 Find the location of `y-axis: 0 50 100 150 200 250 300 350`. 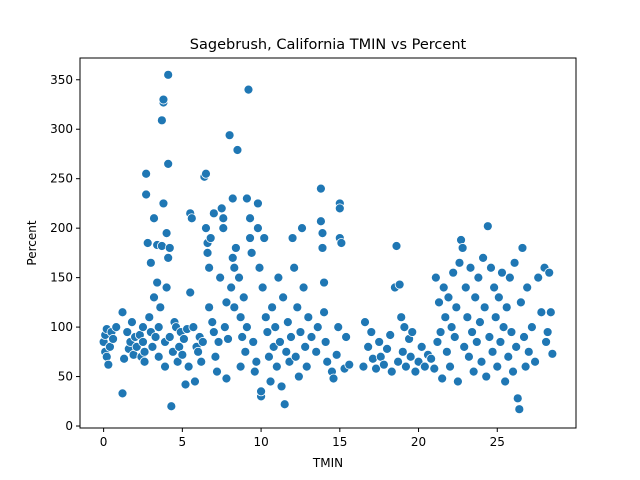

y-axis: 0 50 100 150 200 250 300 350 is located at coordinates (65, 253).